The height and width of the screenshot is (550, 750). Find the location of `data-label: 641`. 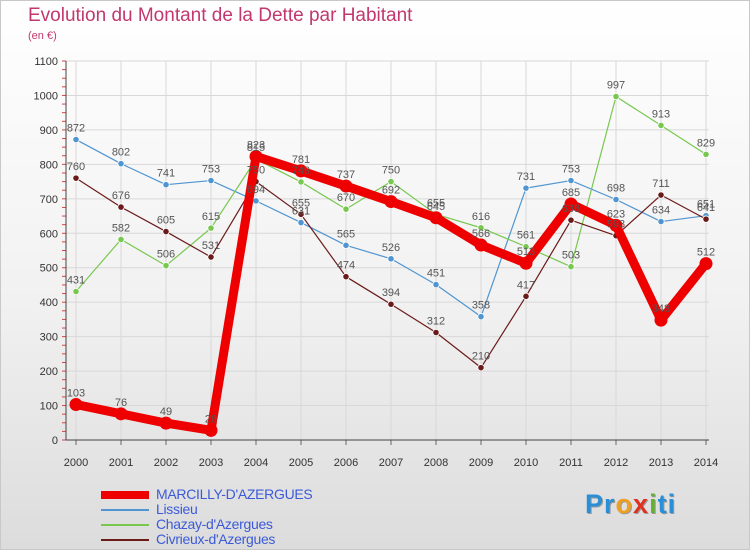

data-label: 641 is located at coordinates (706, 208).